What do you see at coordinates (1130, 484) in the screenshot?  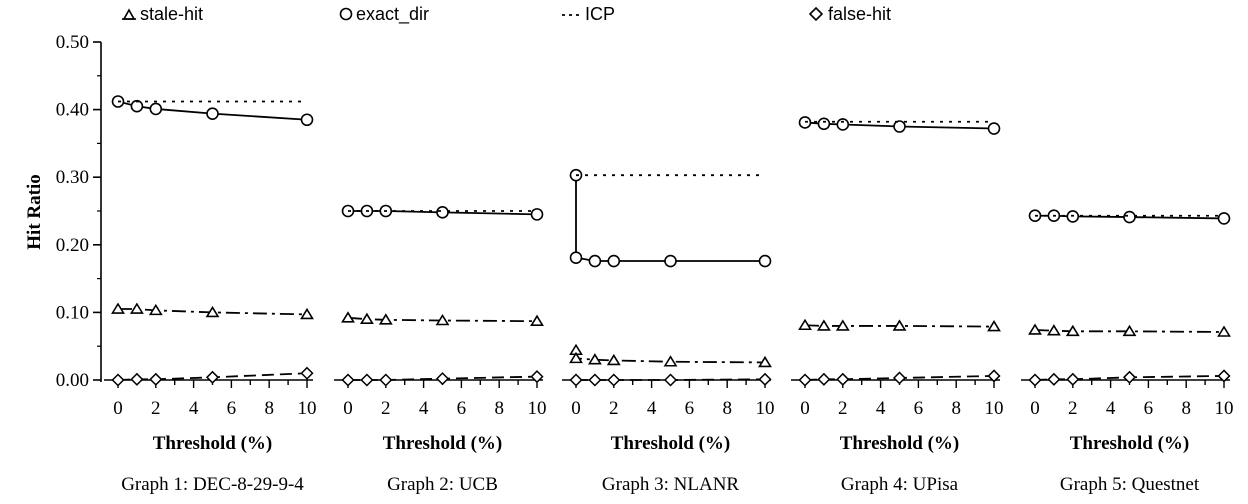 I see `graph-caption: Graph 5: Questnet` at bounding box center [1130, 484].